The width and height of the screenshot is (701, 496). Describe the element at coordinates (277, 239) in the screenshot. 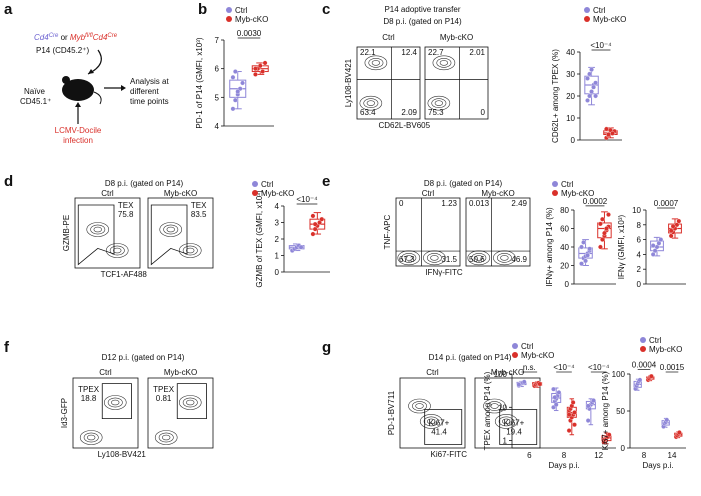

I see `y-tick-label: 2` at that location.